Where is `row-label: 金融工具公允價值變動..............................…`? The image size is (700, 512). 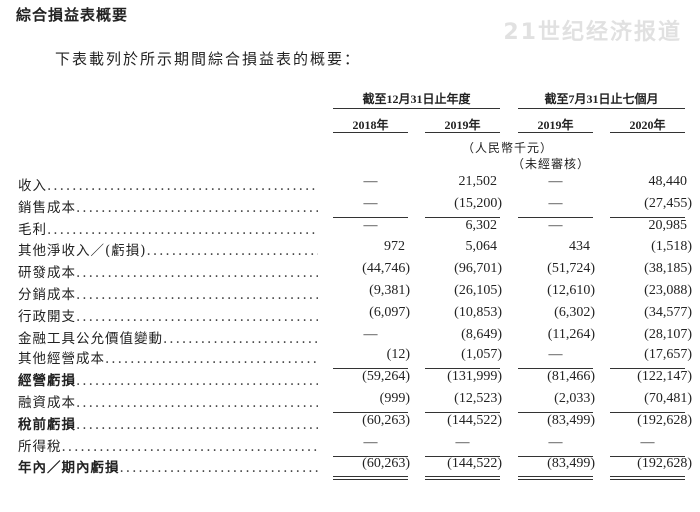 row-label: 金融工具公允價值變動..............................… is located at coordinates (168, 337).